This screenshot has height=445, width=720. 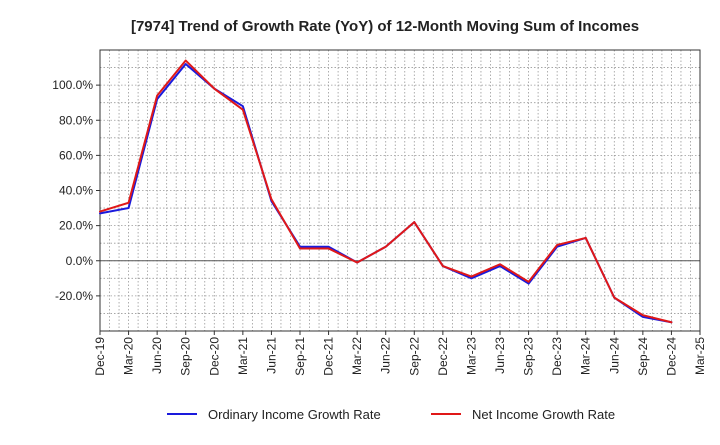 What do you see at coordinates (80, 261) in the screenshot?
I see `y-tick-label: 0.0%` at bounding box center [80, 261].